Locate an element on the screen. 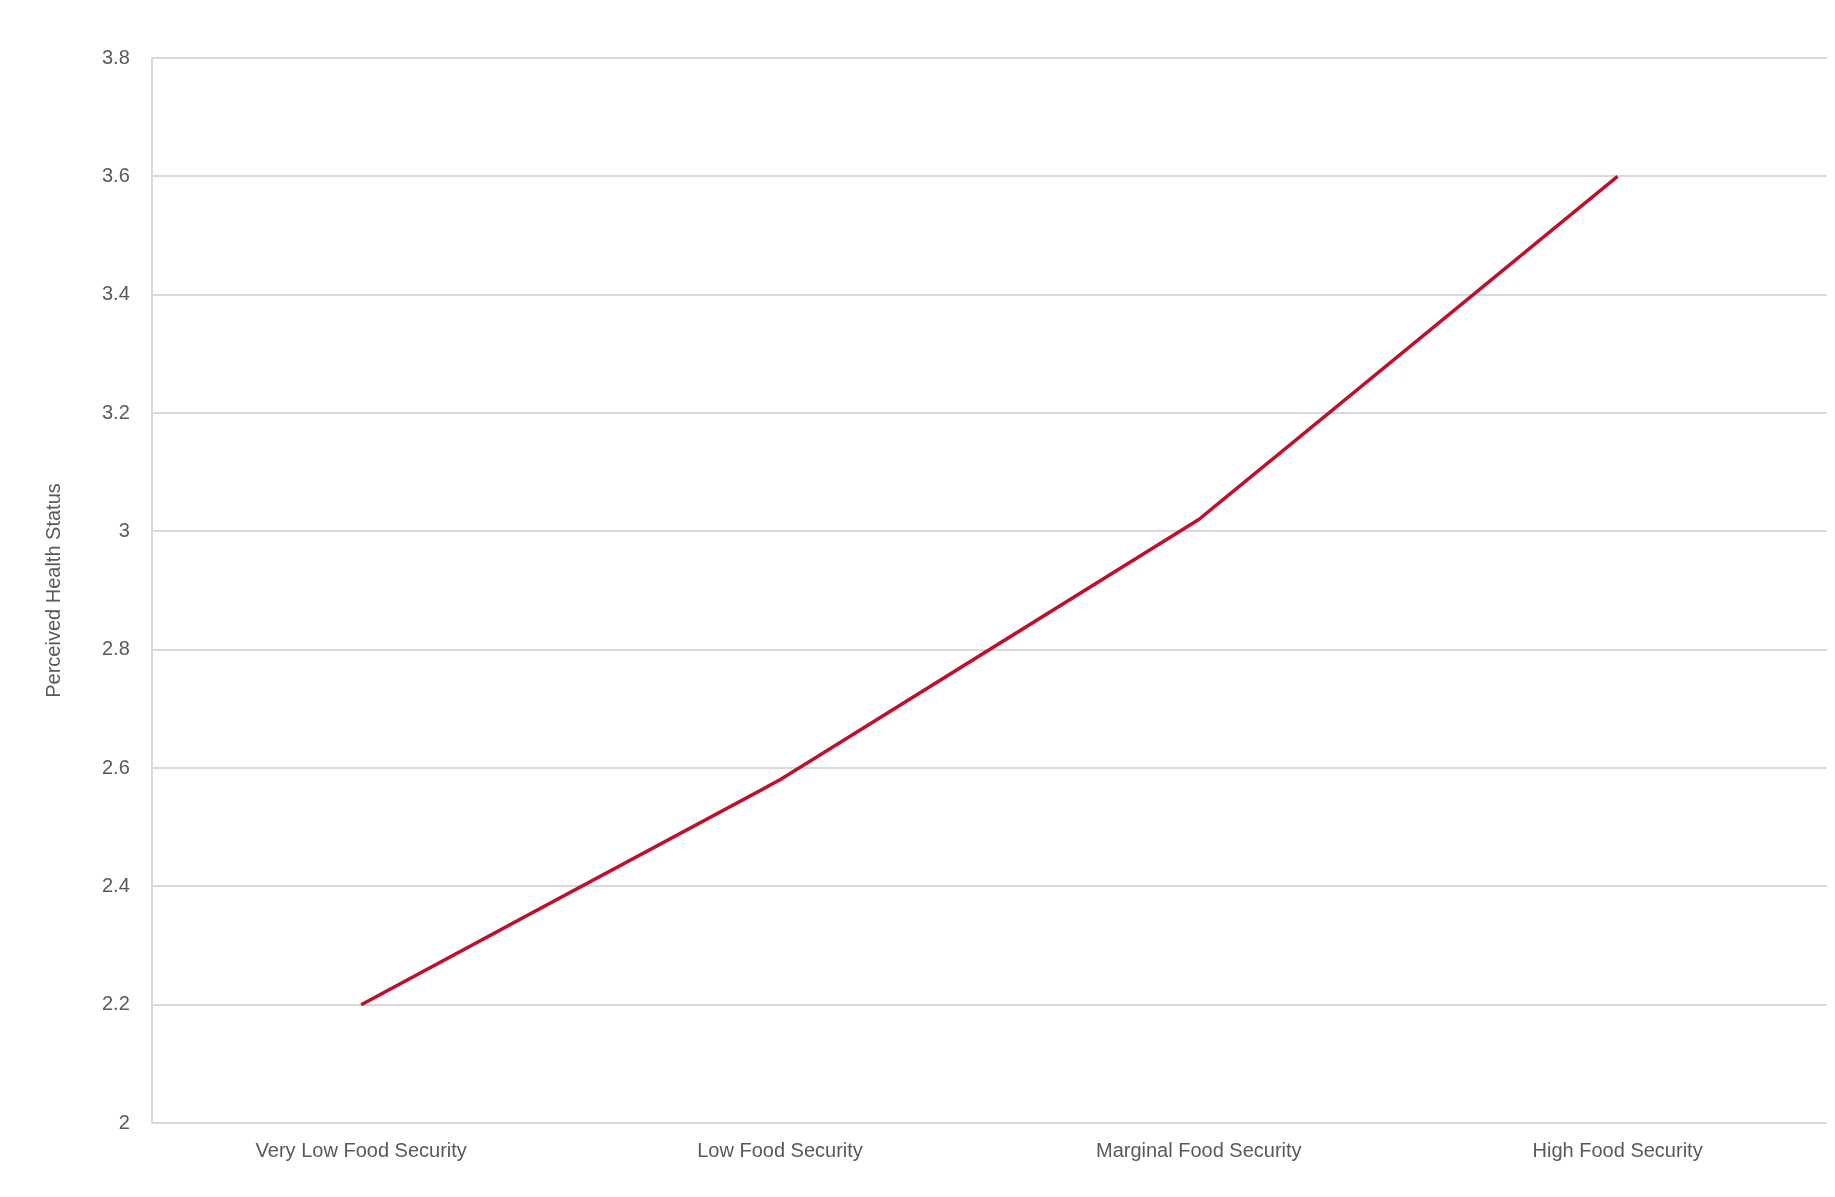 The width and height of the screenshot is (1835, 1197). y-tick-label: 2.6 is located at coordinates (115, 766).